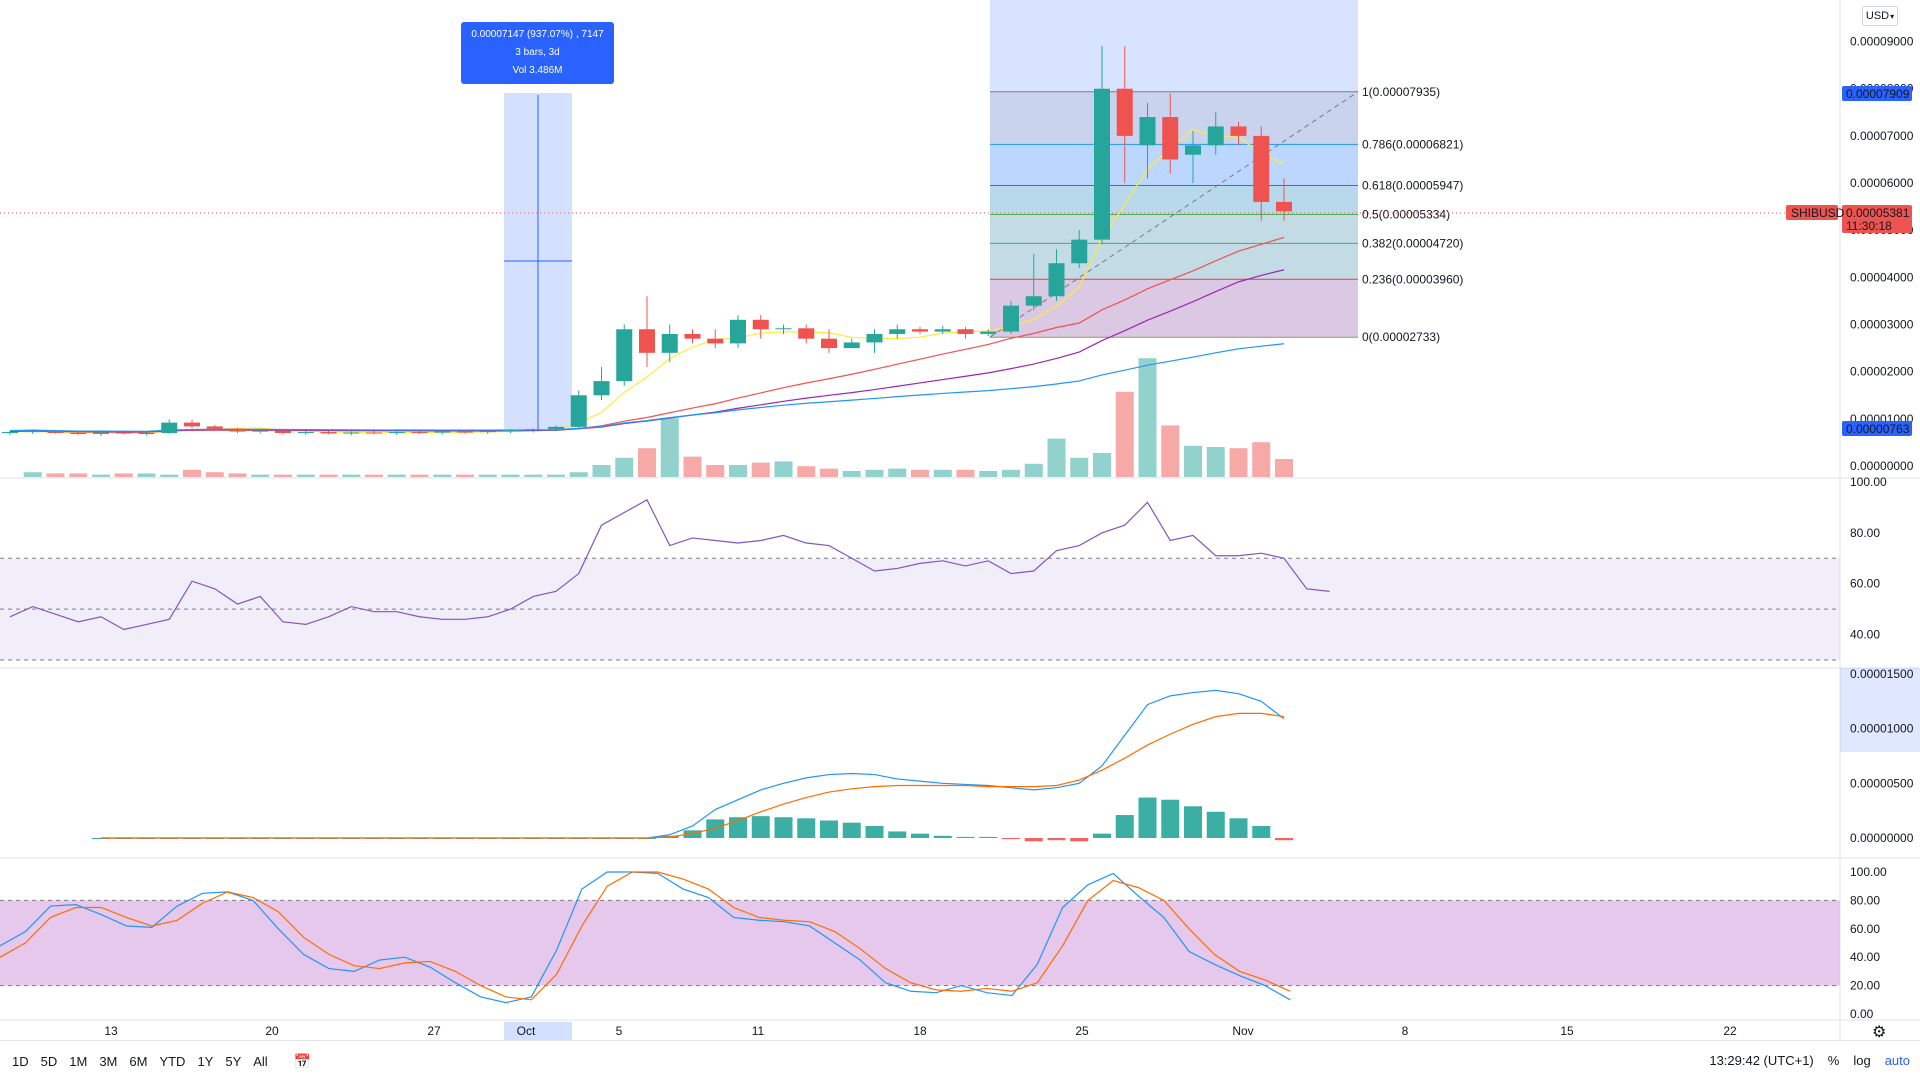 The image size is (1920, 1081). What do you see at coordinates (1865, 900) in the screenshot?
I see `stoch-tick-1: 80.00` at bounding box center [1865, 900].